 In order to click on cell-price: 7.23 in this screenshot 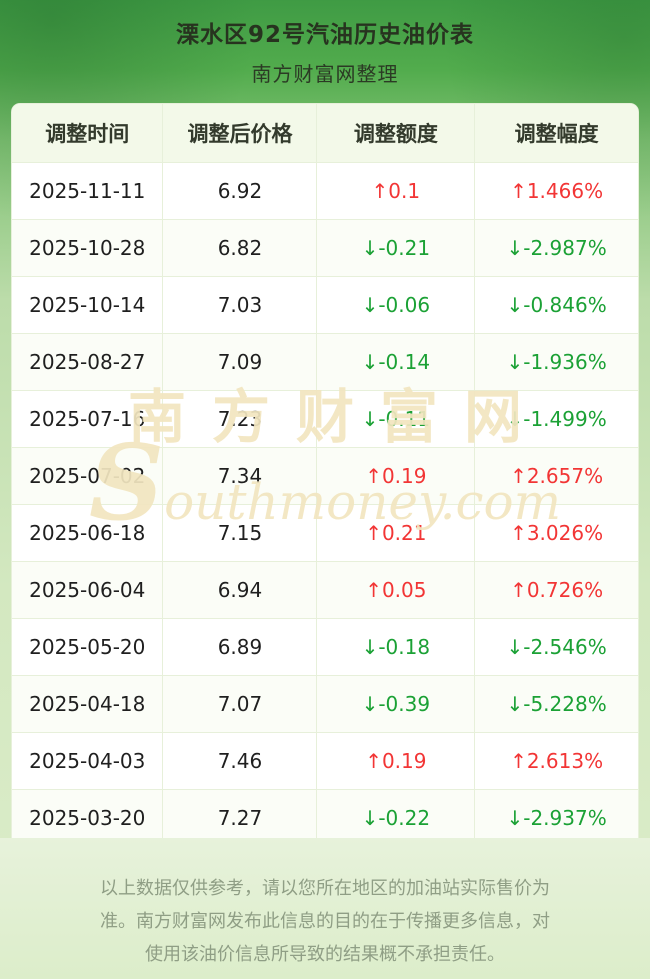, I will do `click(240, 419)`.